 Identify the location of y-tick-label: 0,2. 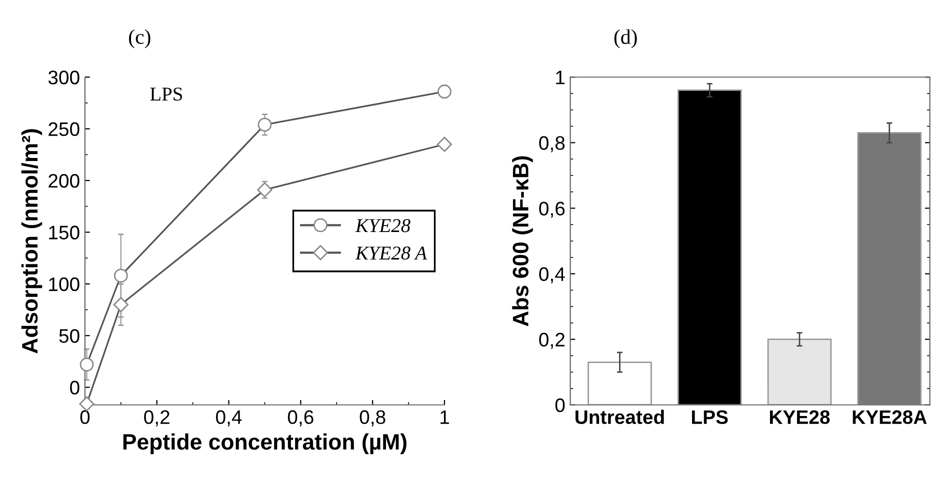
(551, 340).